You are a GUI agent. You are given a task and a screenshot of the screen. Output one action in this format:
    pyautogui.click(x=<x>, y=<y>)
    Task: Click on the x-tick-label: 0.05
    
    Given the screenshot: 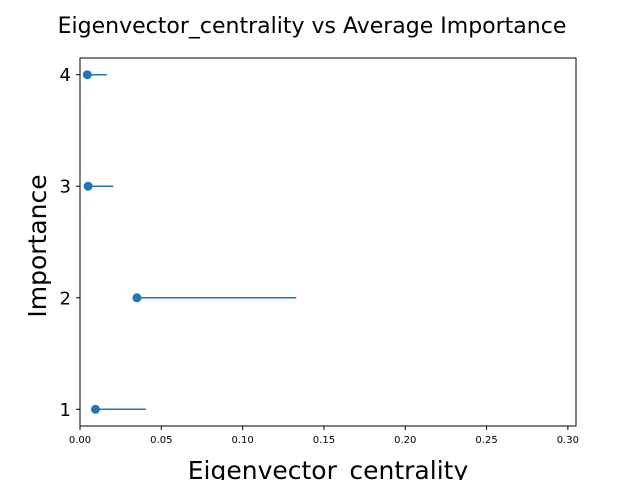 What is the action you would take?
    pyautogui.click(x=161, y=440)
    